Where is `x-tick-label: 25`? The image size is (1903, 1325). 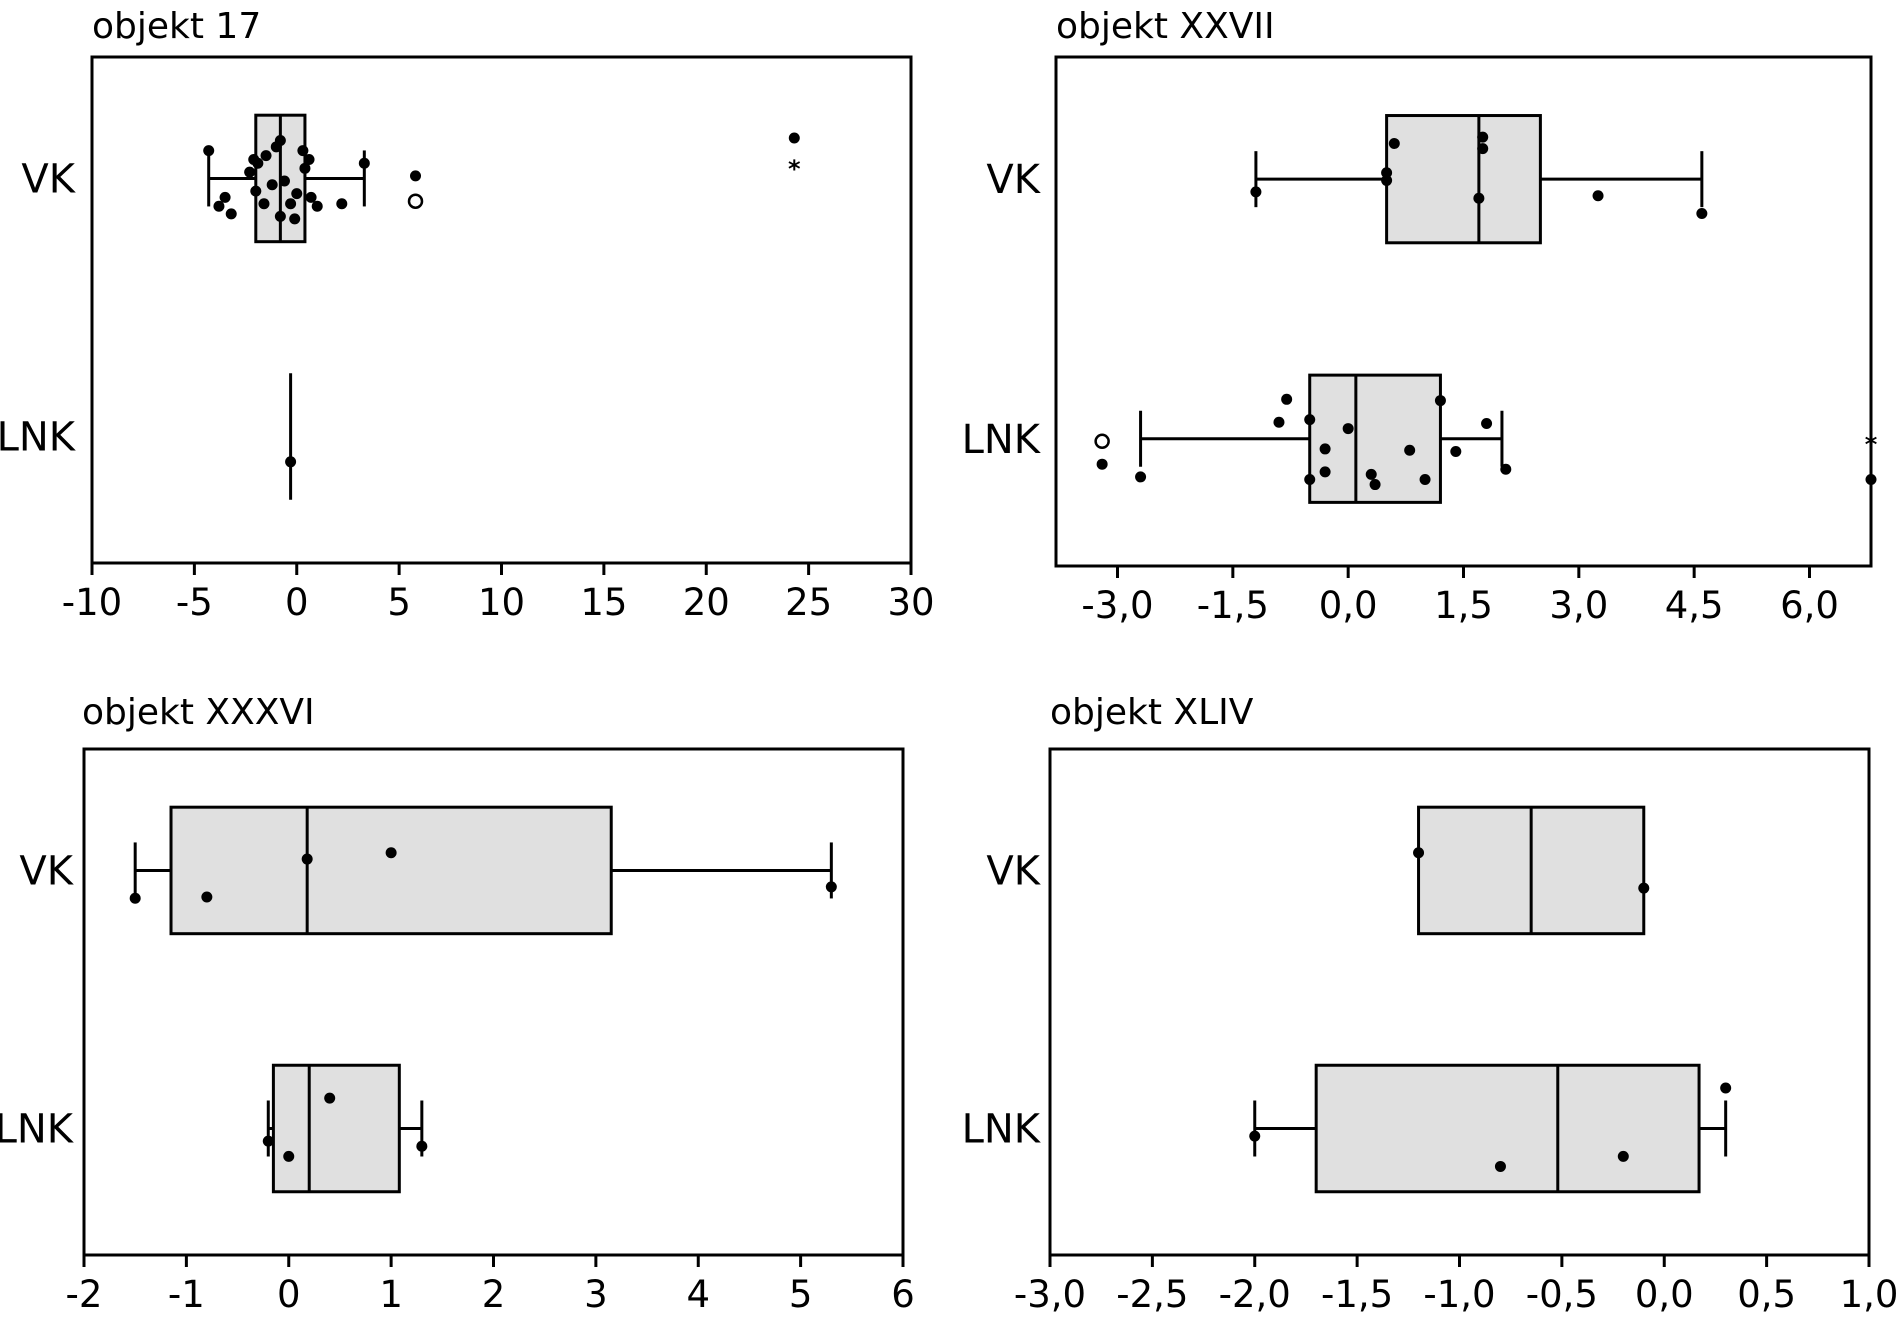 x-tick-label: 25 is located at coordinates (808, 602).